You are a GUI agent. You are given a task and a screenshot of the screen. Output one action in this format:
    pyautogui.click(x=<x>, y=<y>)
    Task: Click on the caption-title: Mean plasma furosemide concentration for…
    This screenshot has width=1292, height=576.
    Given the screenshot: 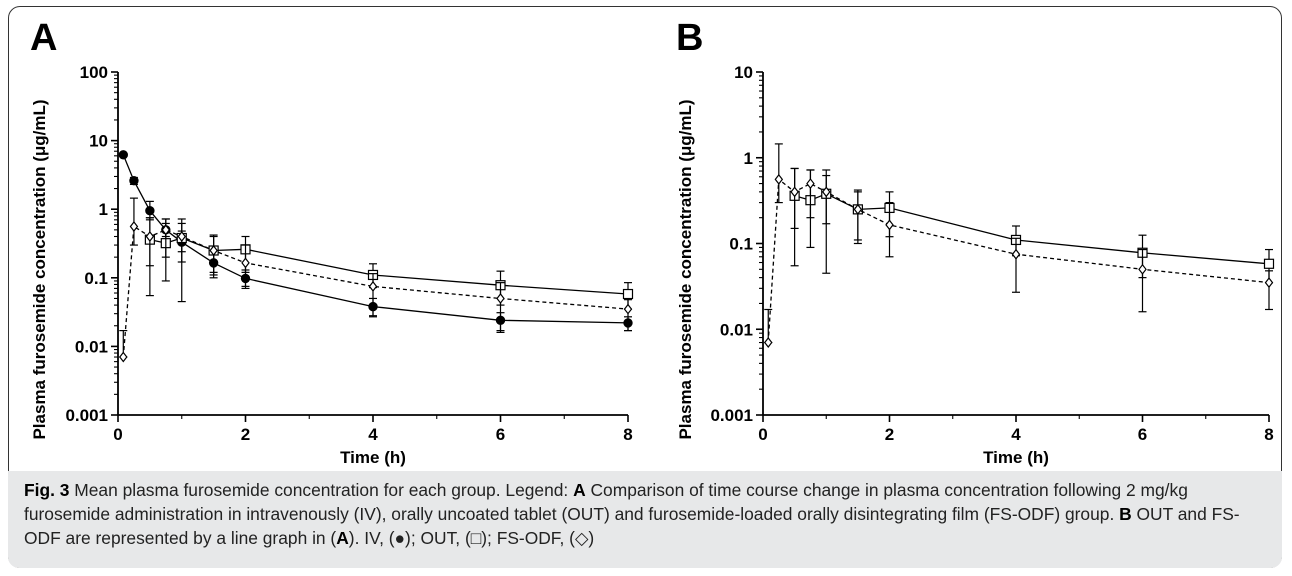 What is the action you would take?
    pyautogui.click(x=321, y=490)
    